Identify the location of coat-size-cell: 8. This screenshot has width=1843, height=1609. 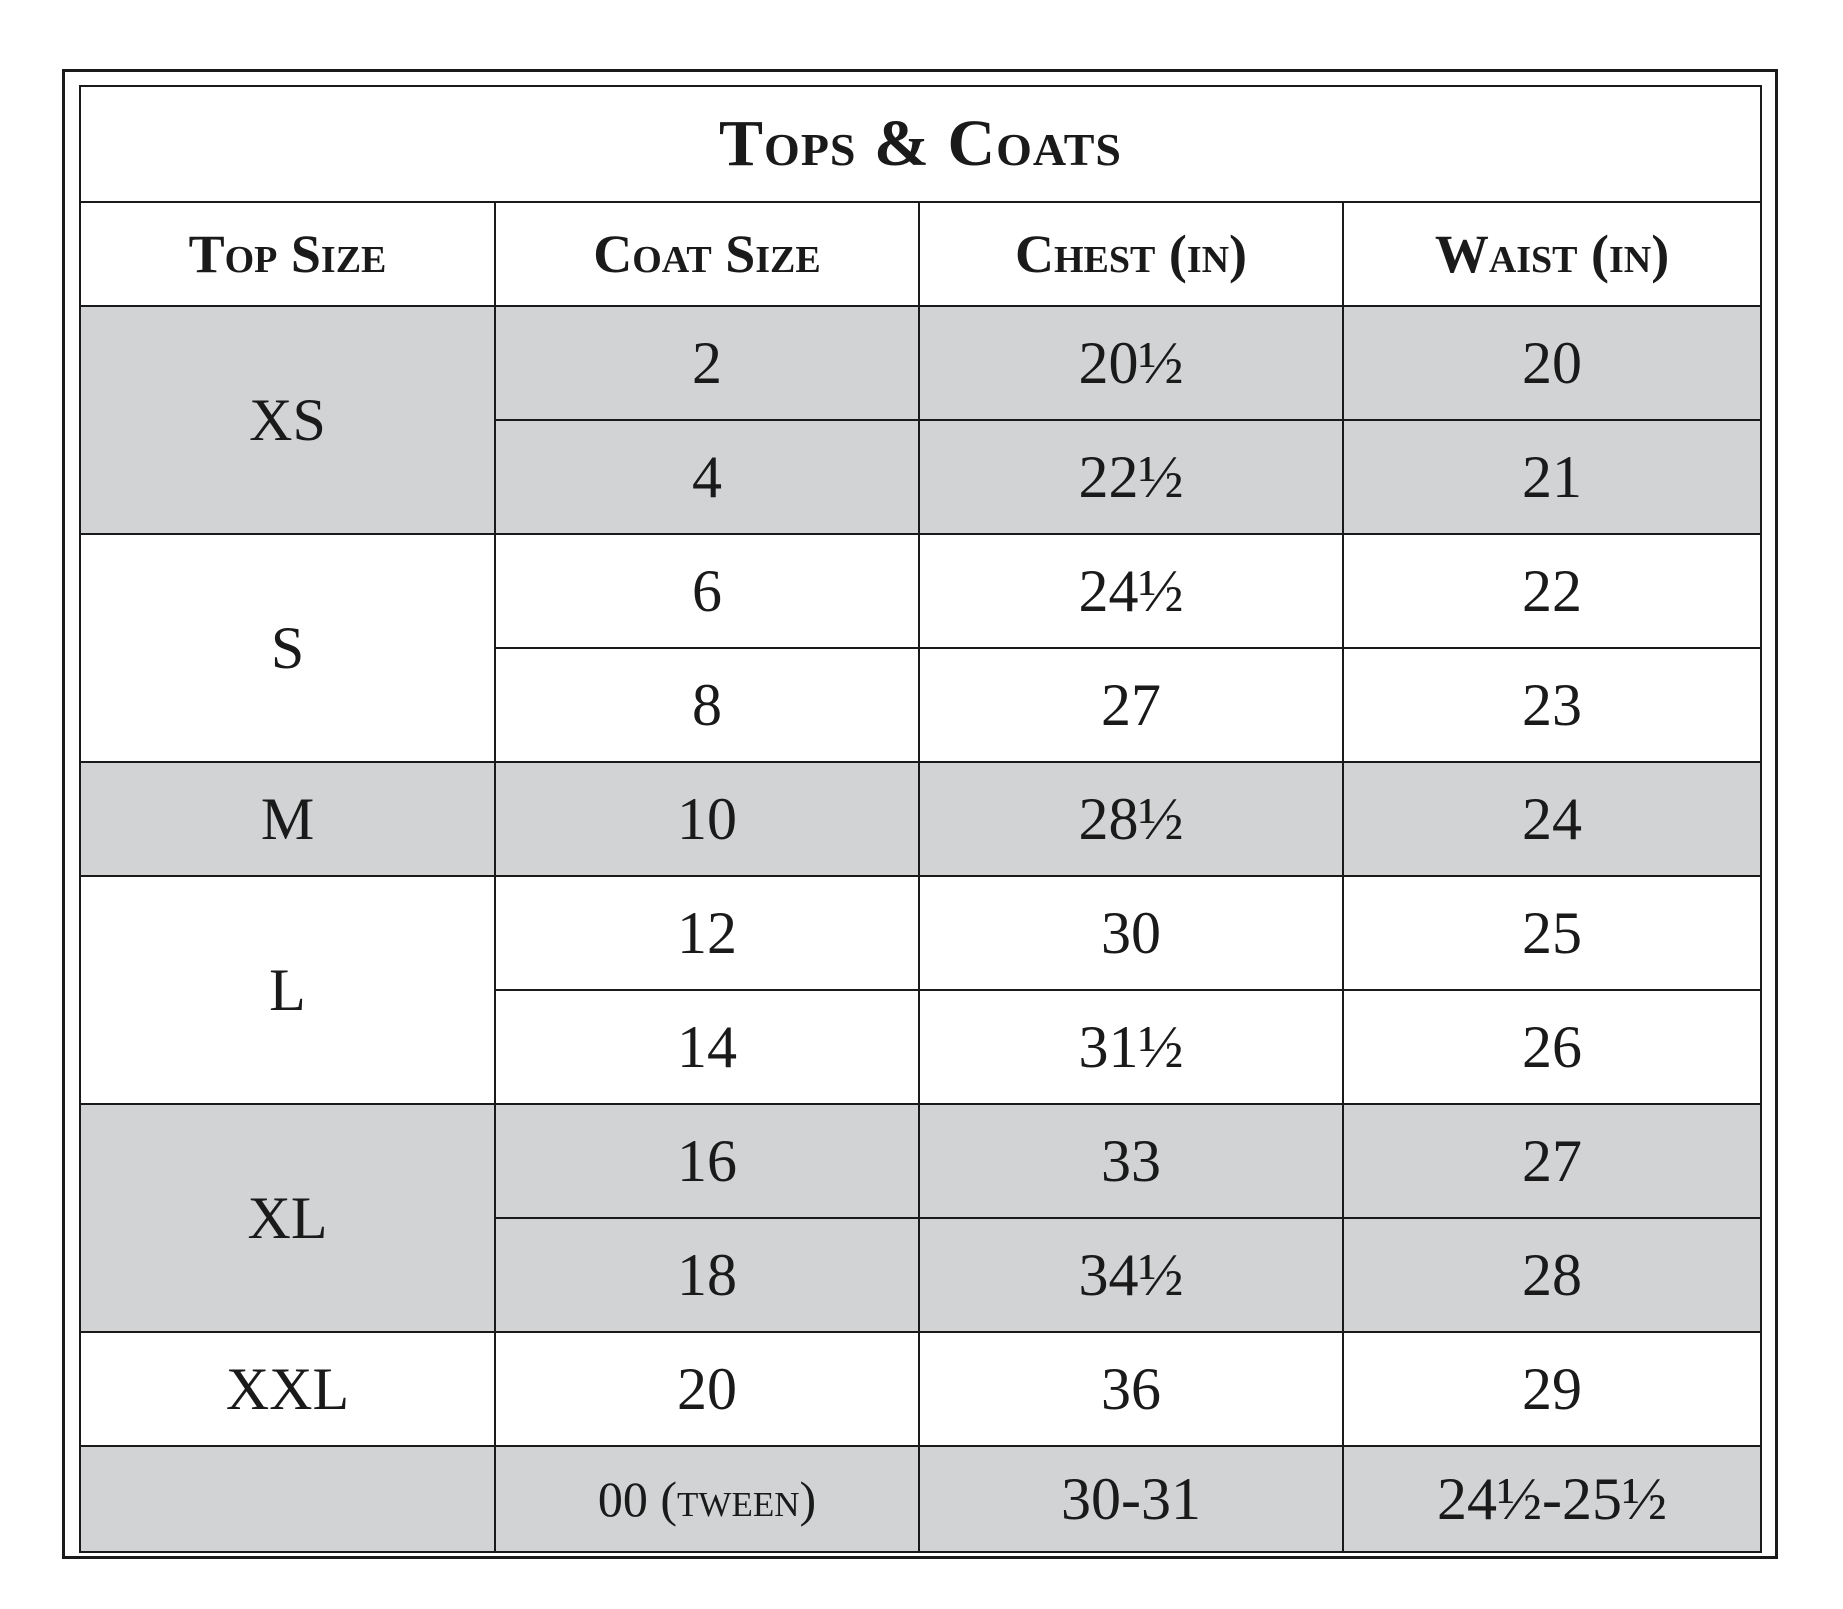
(707, 705).